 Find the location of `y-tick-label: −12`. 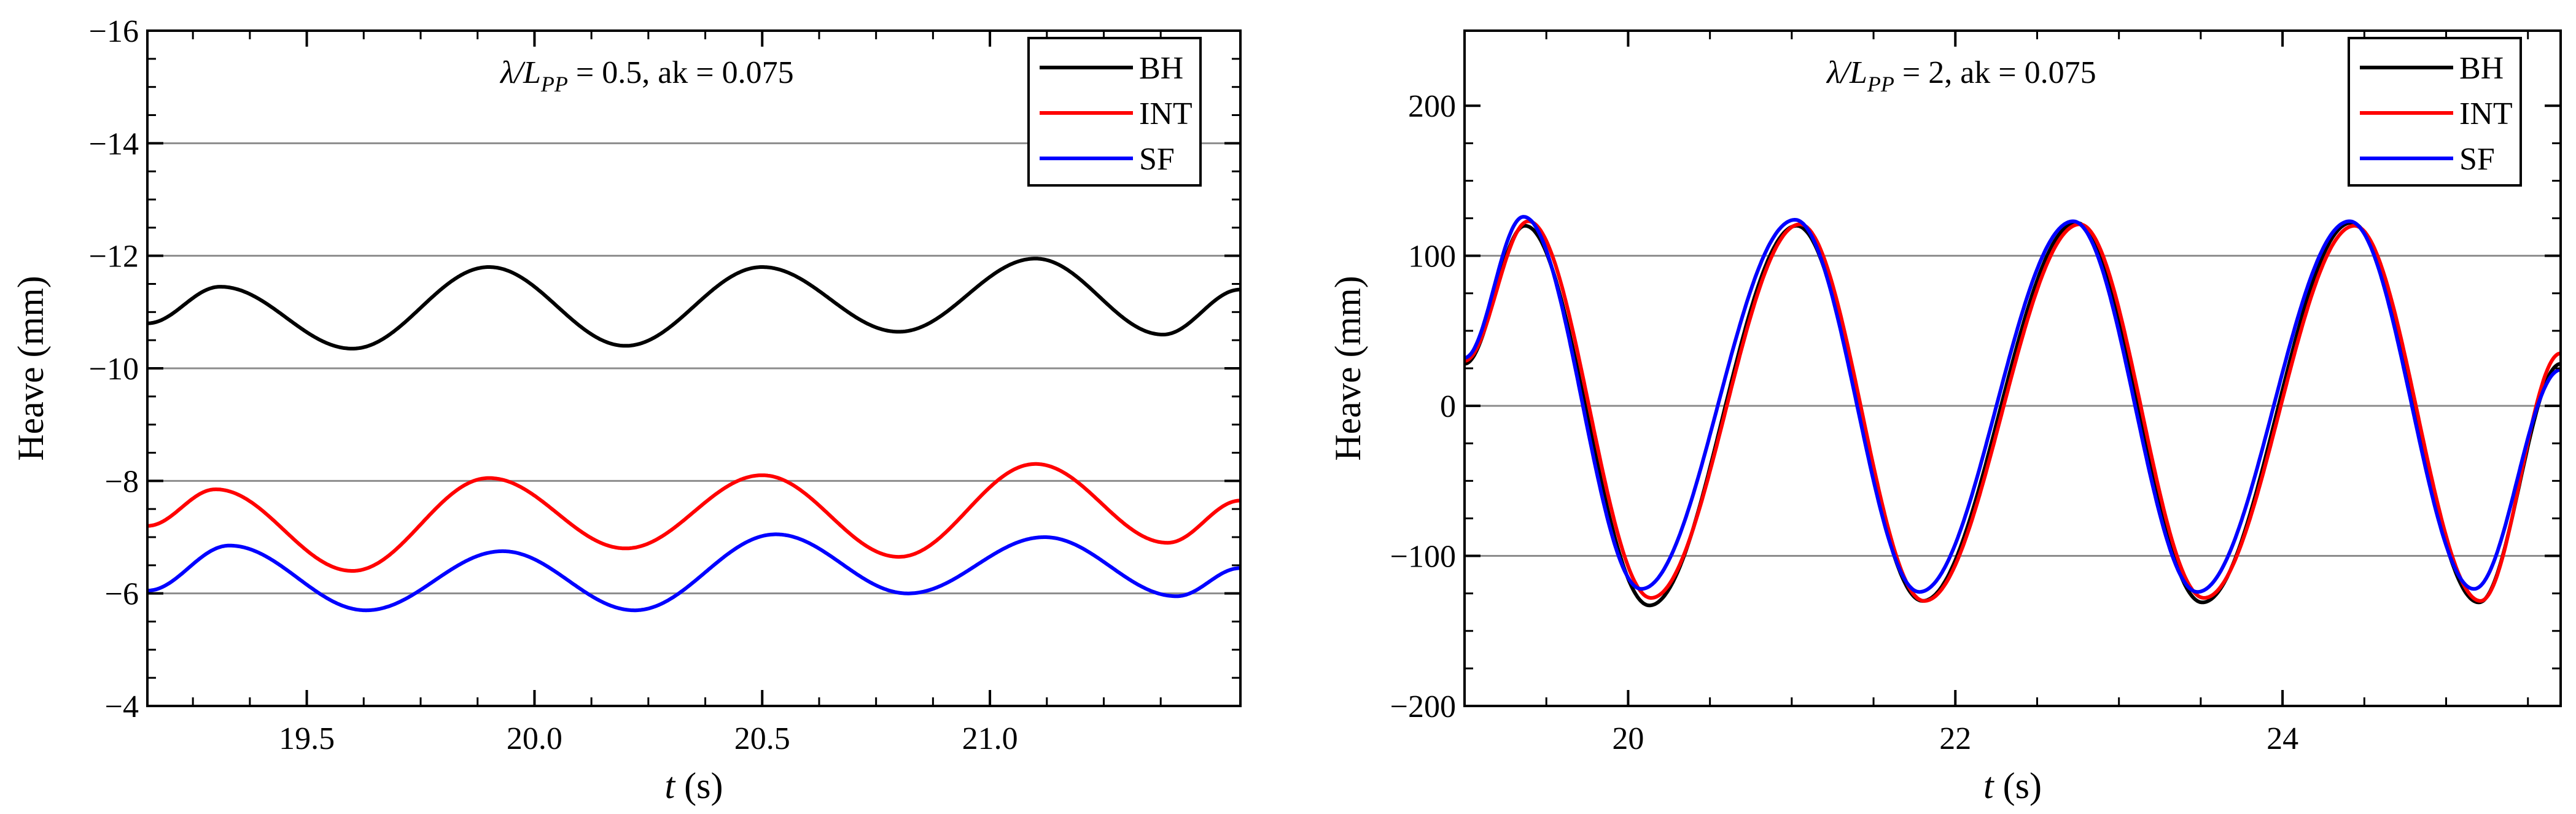

y-tick-label: −12 is located at coordinates (114, 256).